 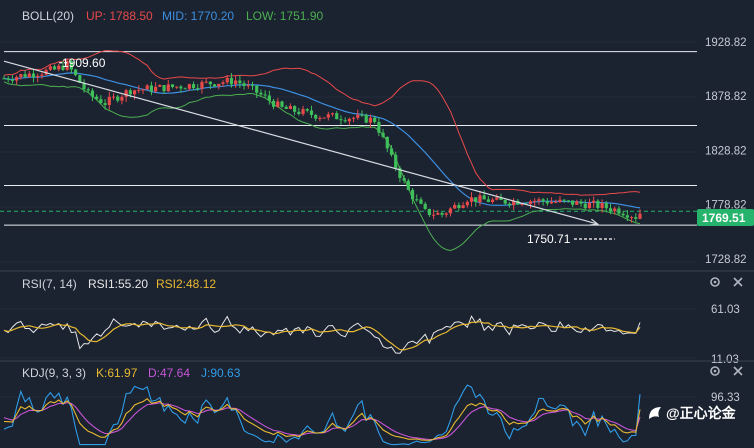 I want to click on price-tick-label: 1778.82, so click(x=726, y=206).